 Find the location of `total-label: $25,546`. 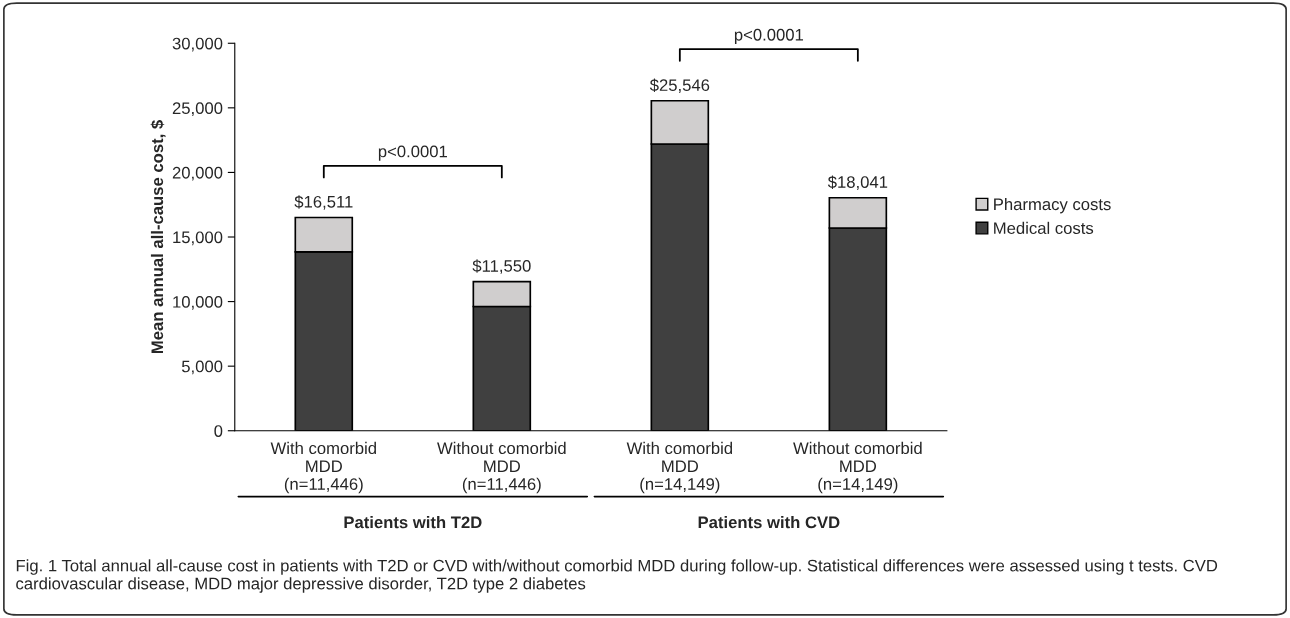

total-label: $25,546 is located at coordinates (679, 86).